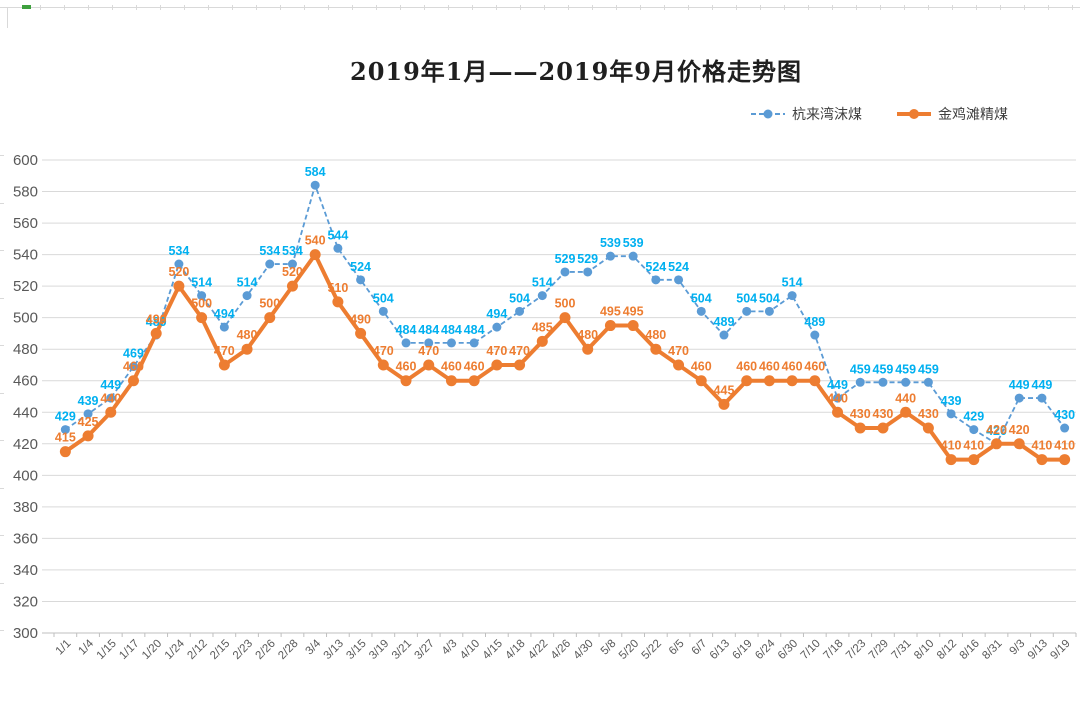  Describe the element at coordinates (175, 649) in the screenshot. I see `x-axis-label: 1/24` at that location.